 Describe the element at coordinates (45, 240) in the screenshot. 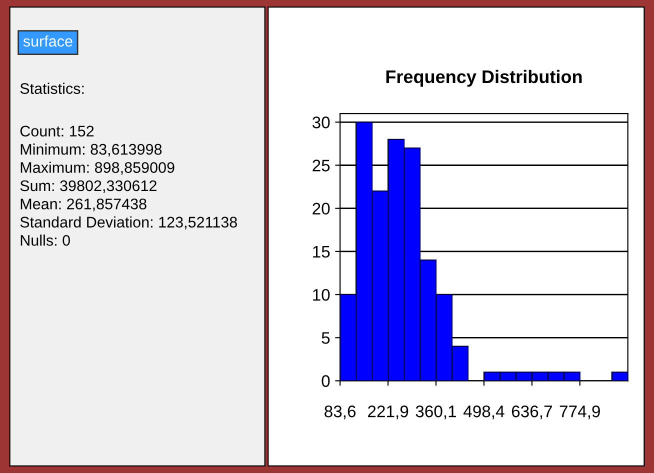

I see `text: Nulls: 0` at that location.